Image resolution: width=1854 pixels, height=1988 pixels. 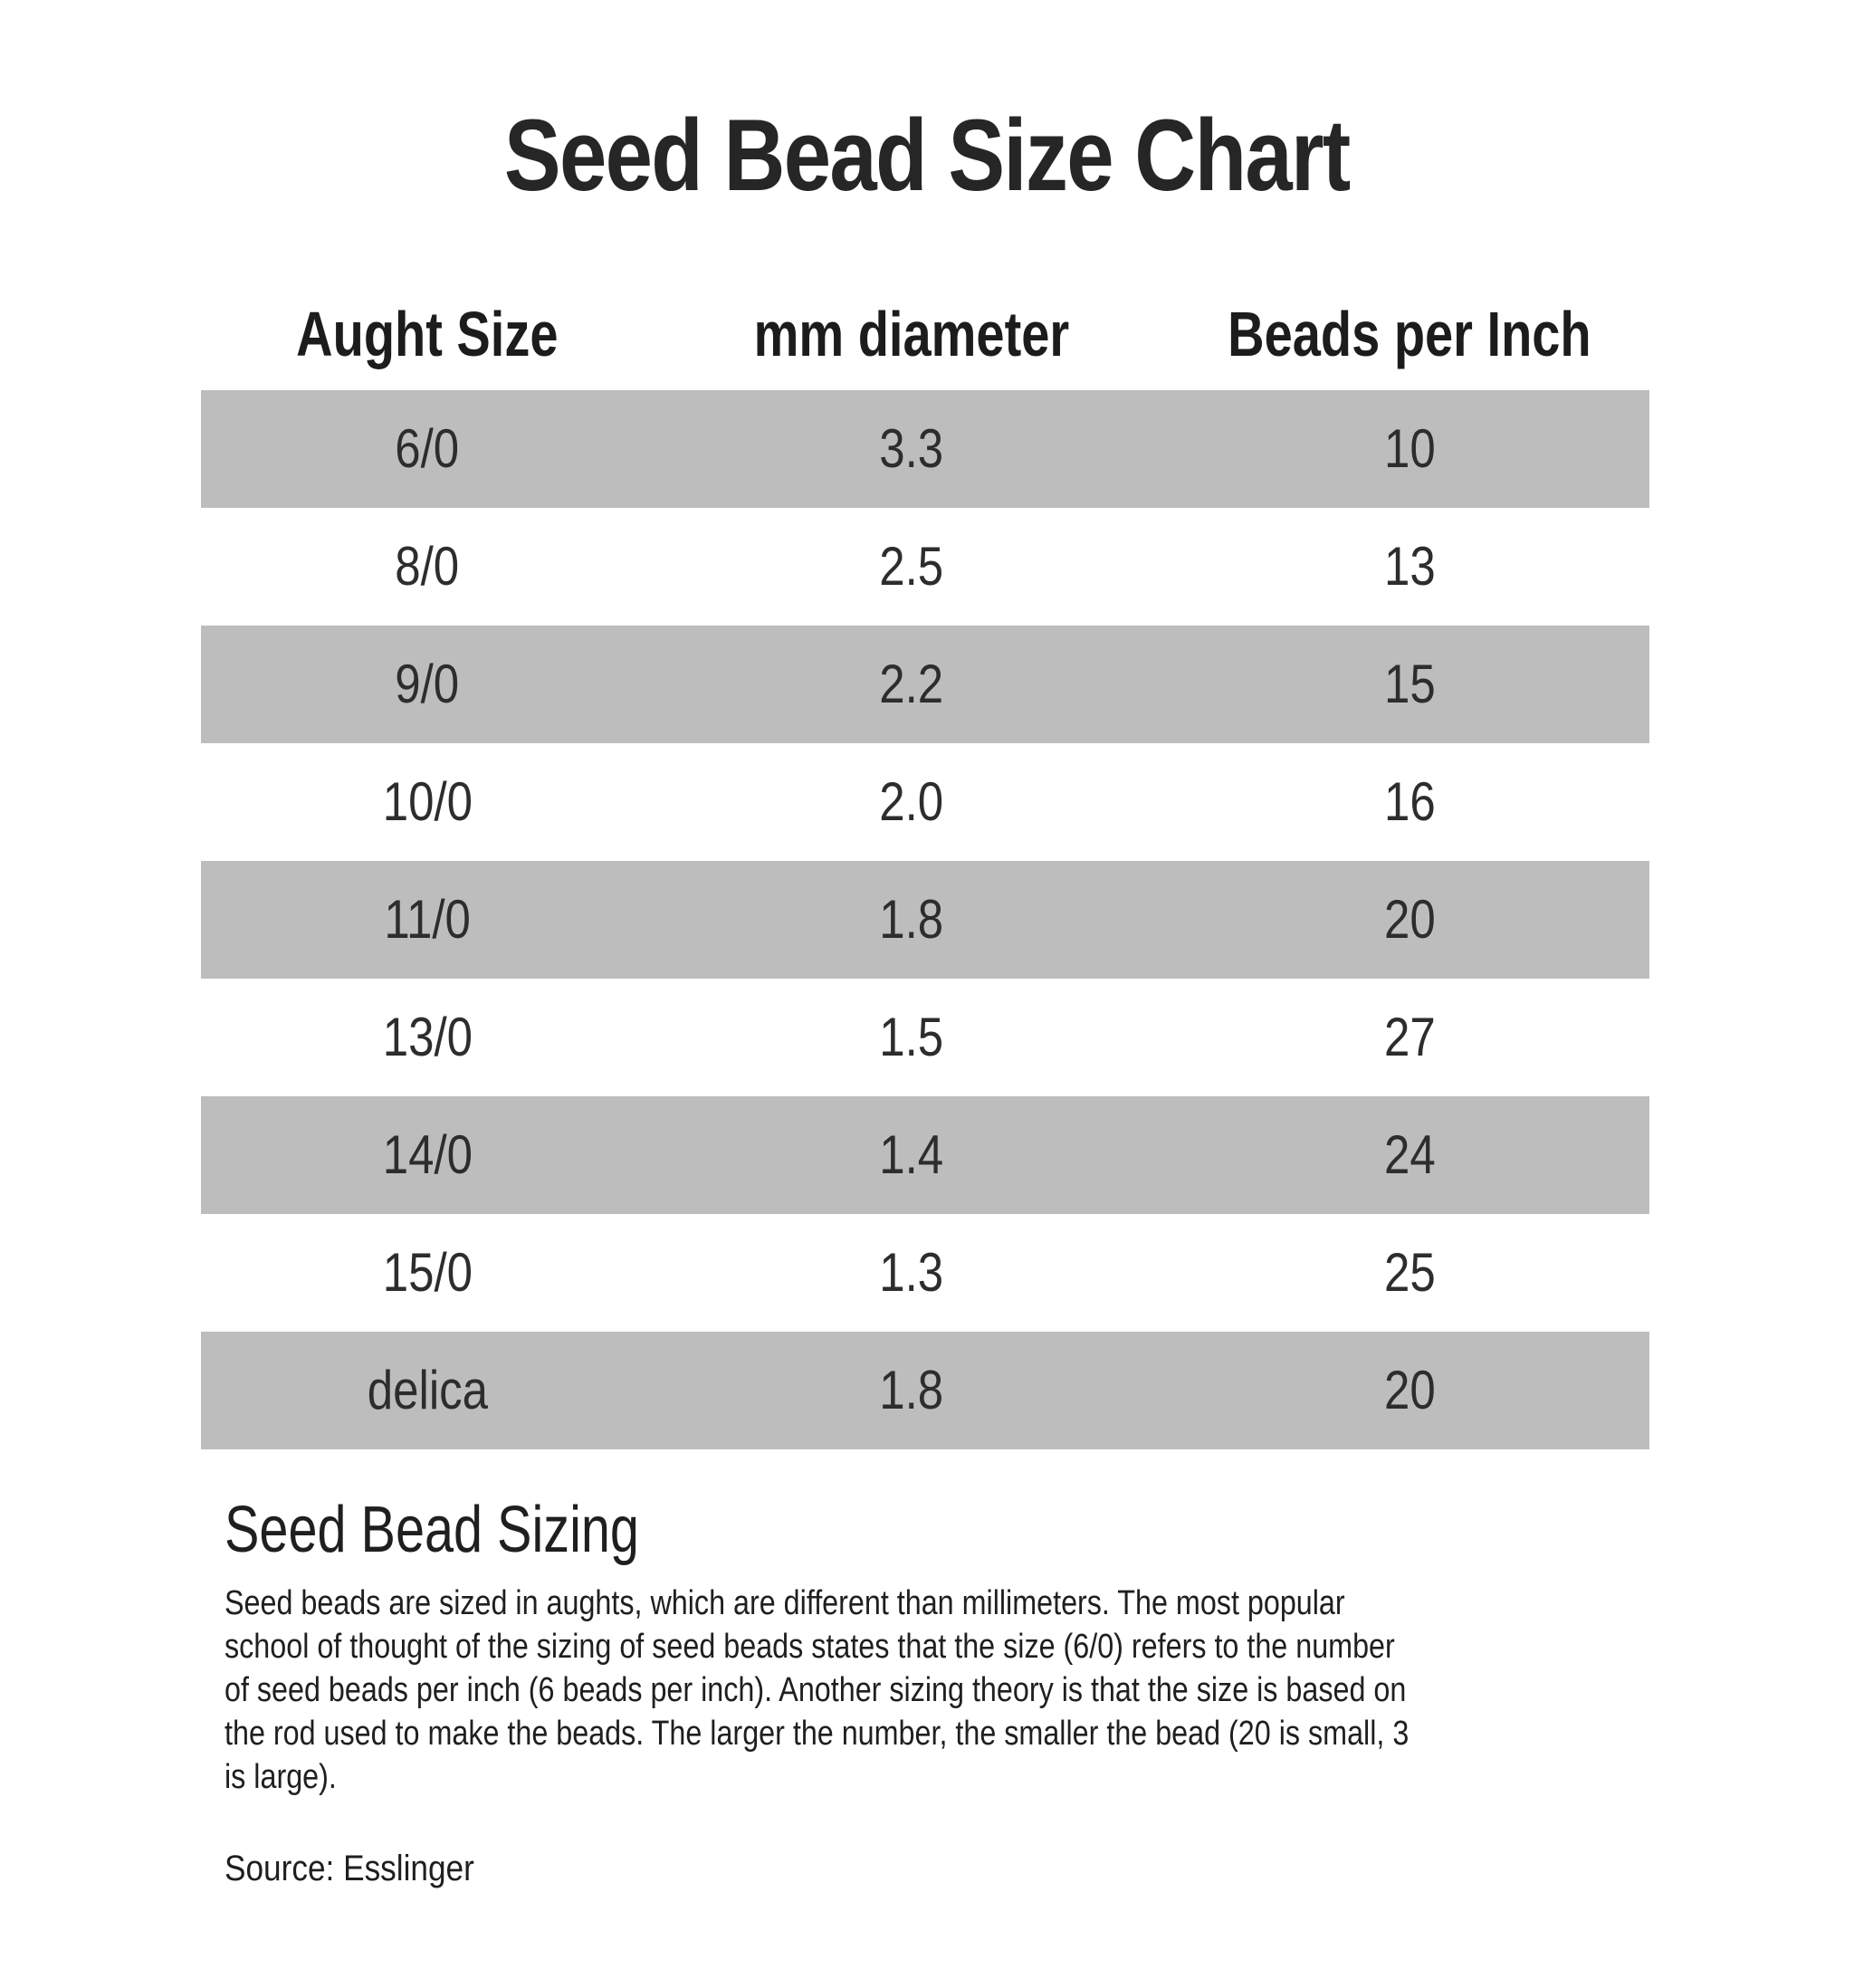 I want to click on table-row: 14/0 1.4 24, so click(x=925, y=1154).